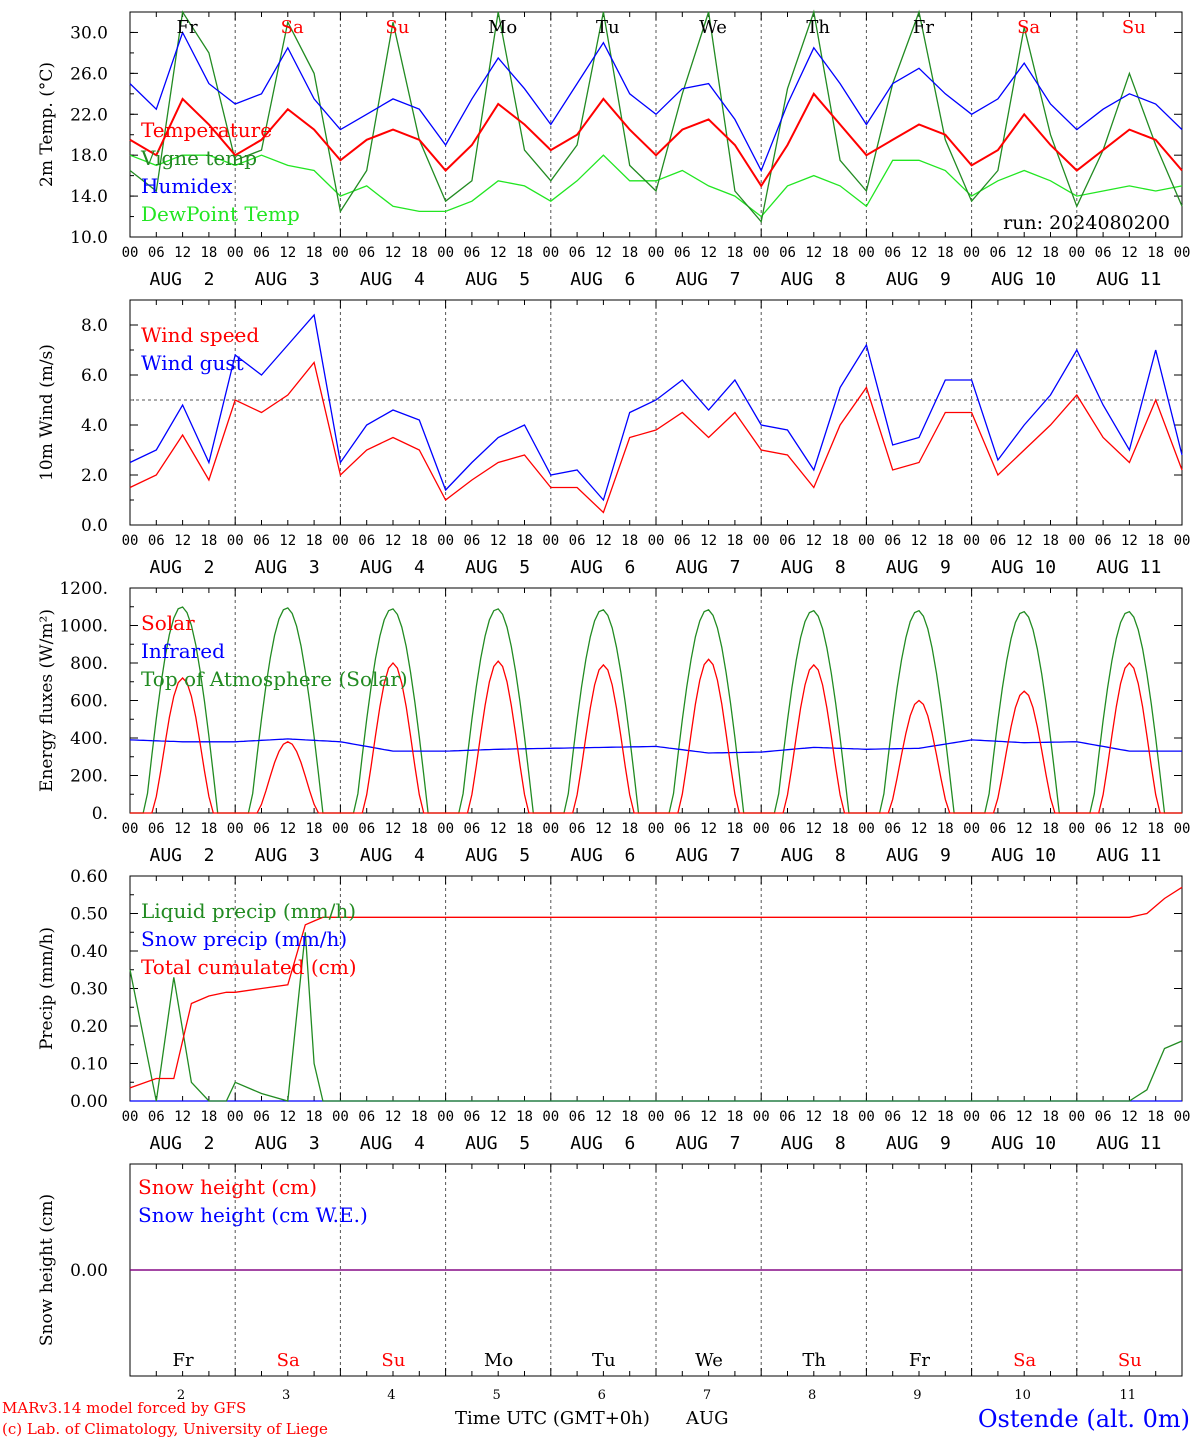 The width and height of the screenshot is (1194, 1440). Describe the element at coordinates (608, 27) in the screenshot. I see `day-of-week-label: Tu` at that location.